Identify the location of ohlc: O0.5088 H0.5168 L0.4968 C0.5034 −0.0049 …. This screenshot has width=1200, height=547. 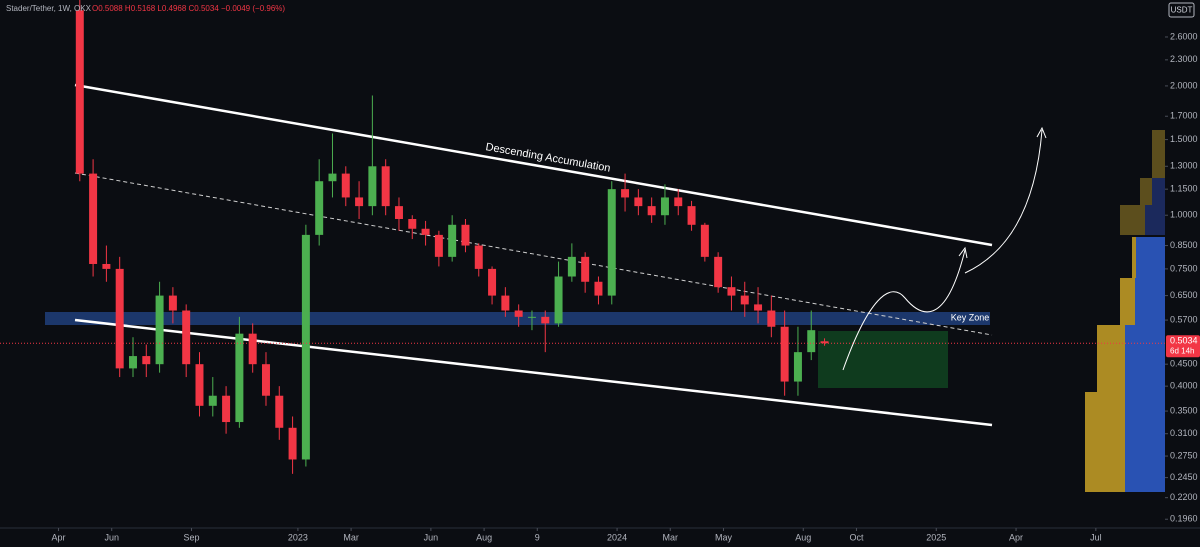
(188, 8).